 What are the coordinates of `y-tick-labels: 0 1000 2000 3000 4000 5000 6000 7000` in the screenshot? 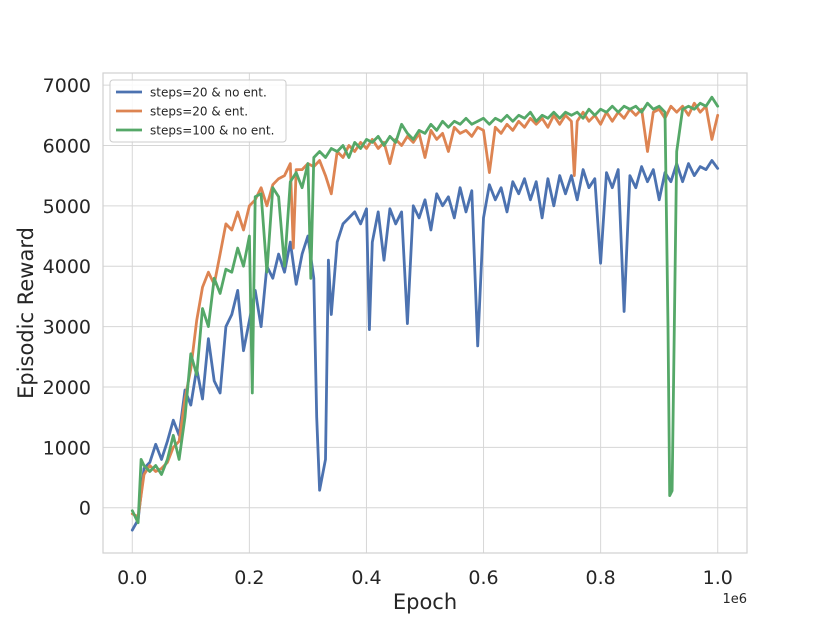 It's located at (67, 297).